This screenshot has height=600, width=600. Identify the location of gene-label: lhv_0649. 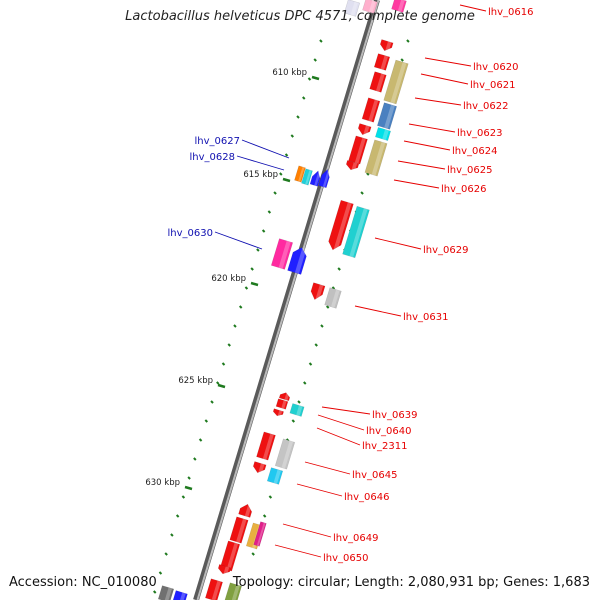
(355, 538).